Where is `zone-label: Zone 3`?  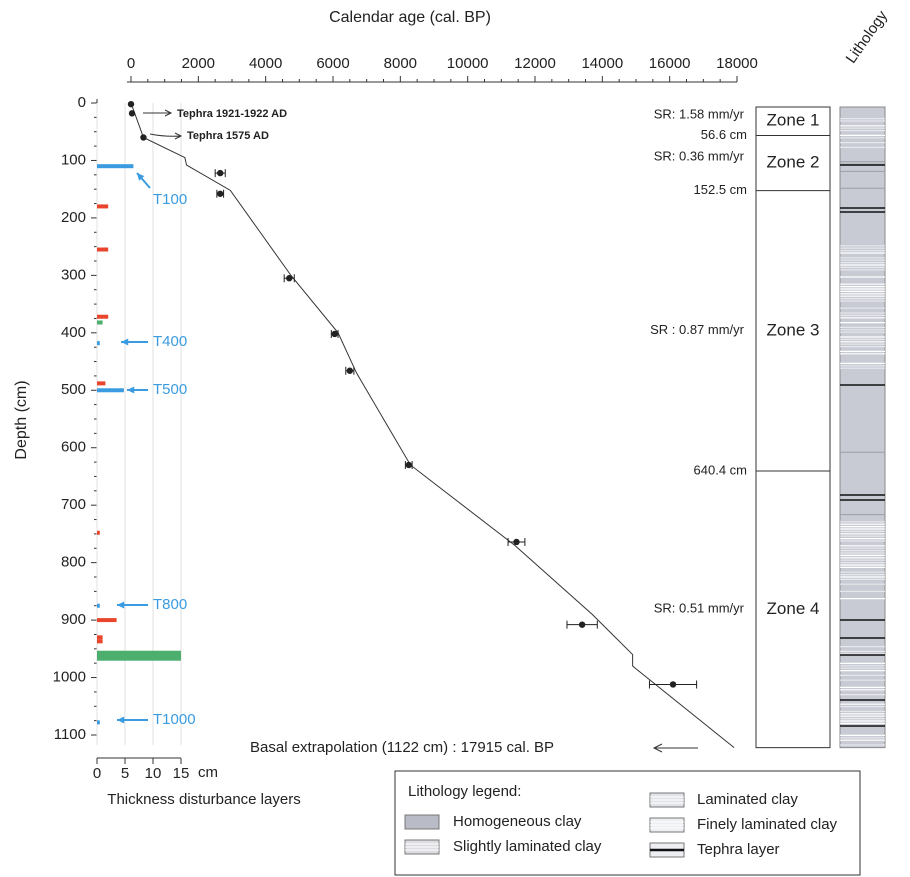
zone-label: Zone 3 is located at coordinates (793, 329).